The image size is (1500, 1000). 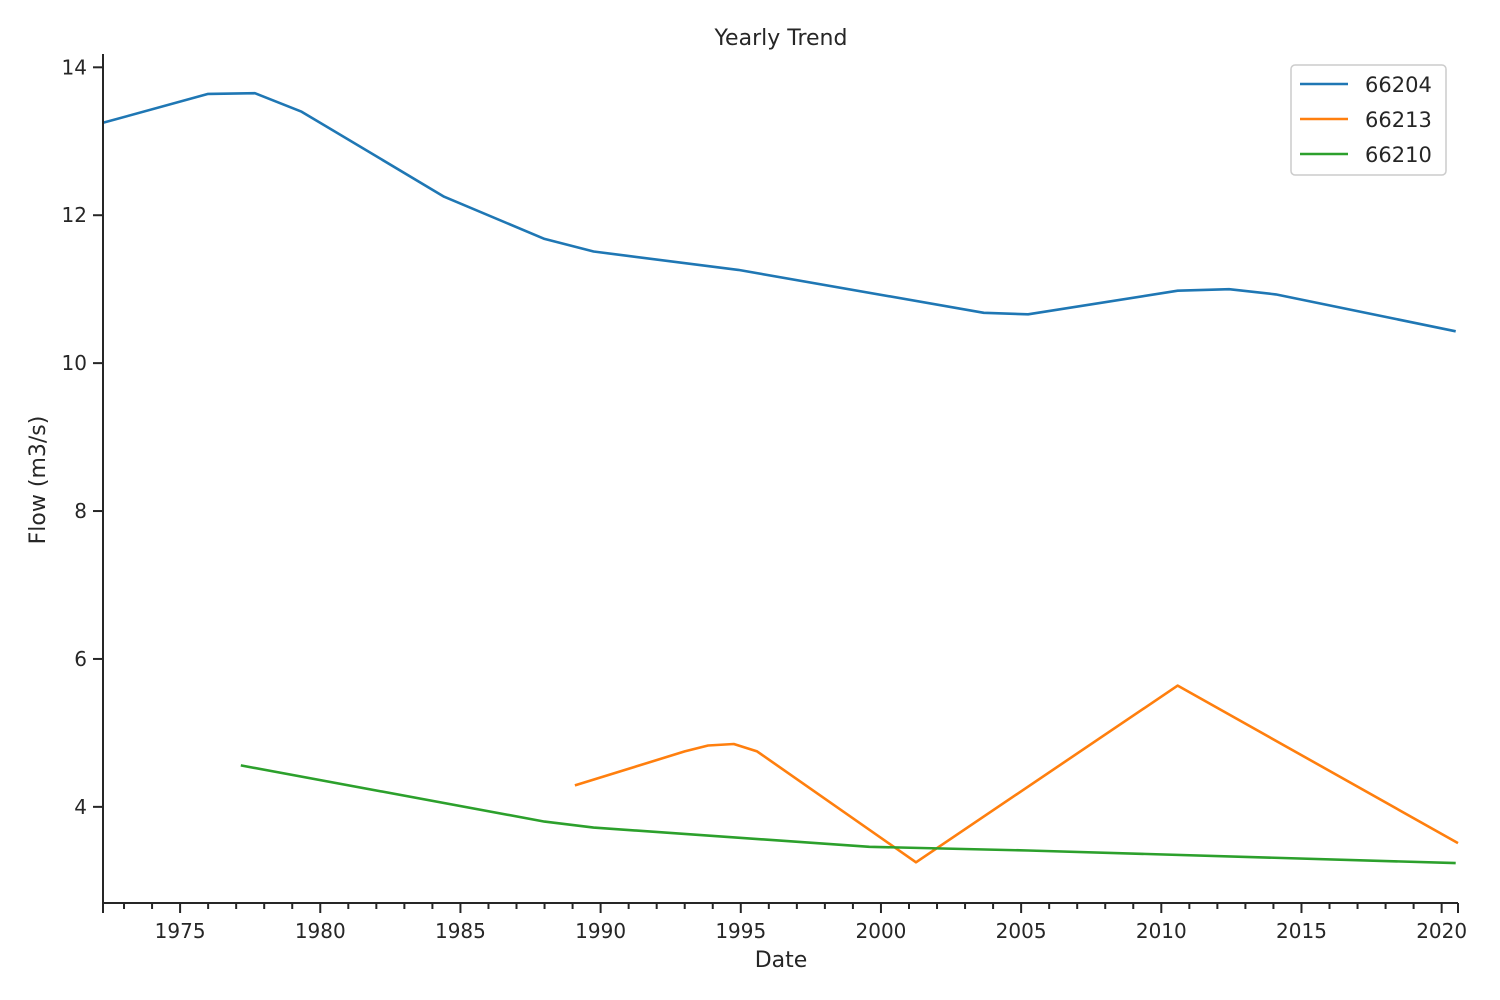 I want to click on y-tick-label: 6, so click(x=80, y=659).